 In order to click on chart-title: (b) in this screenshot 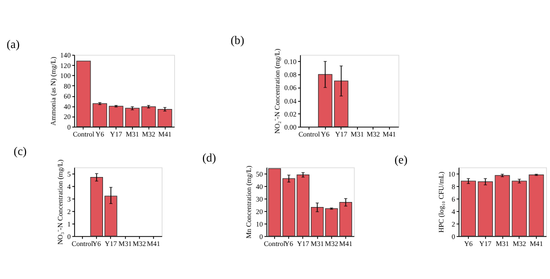, I will do `click(237, 41)`.